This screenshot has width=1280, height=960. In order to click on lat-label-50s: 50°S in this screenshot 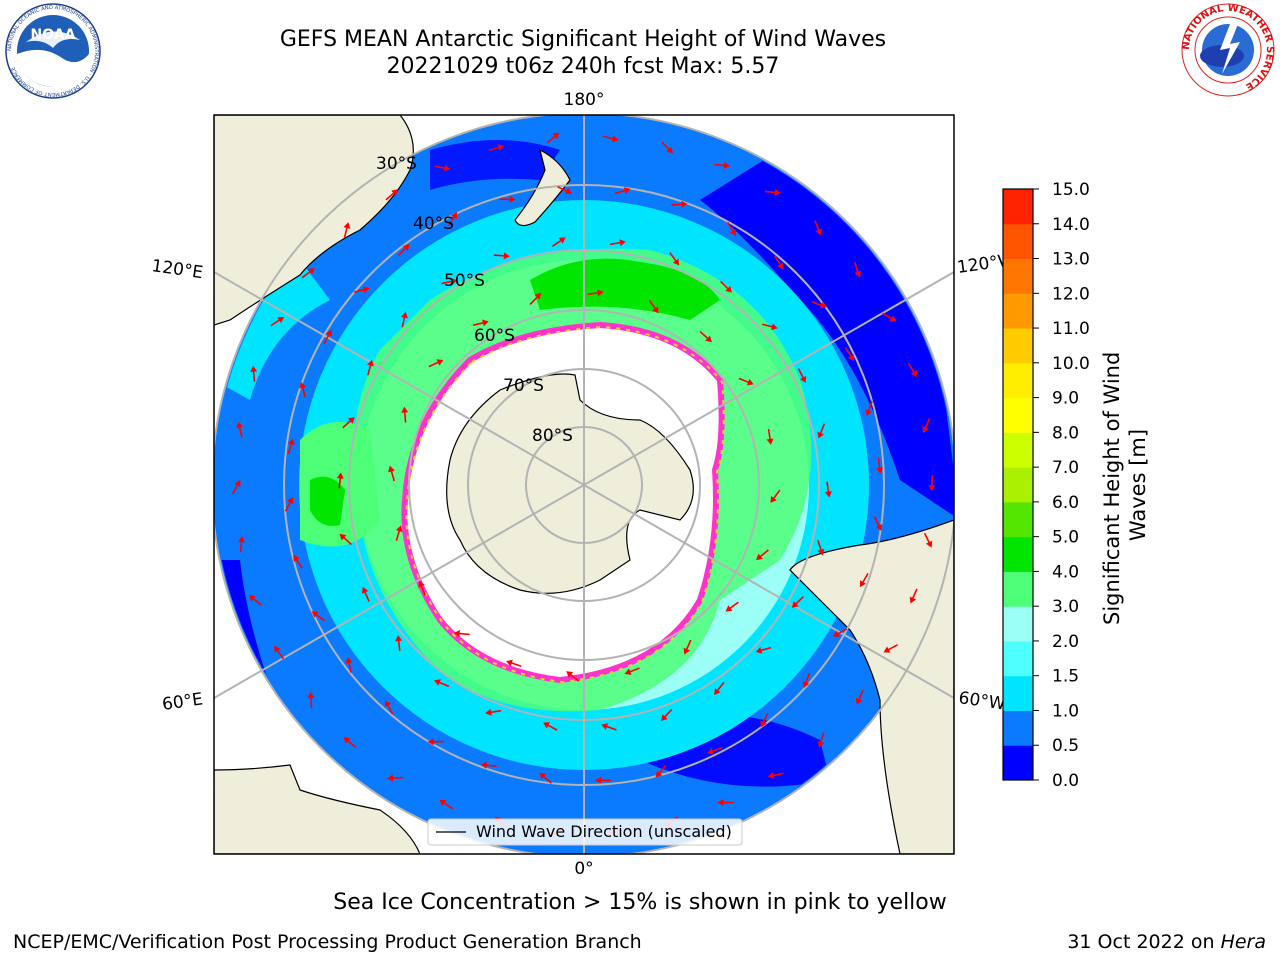, I will do `click(464, 281)`.